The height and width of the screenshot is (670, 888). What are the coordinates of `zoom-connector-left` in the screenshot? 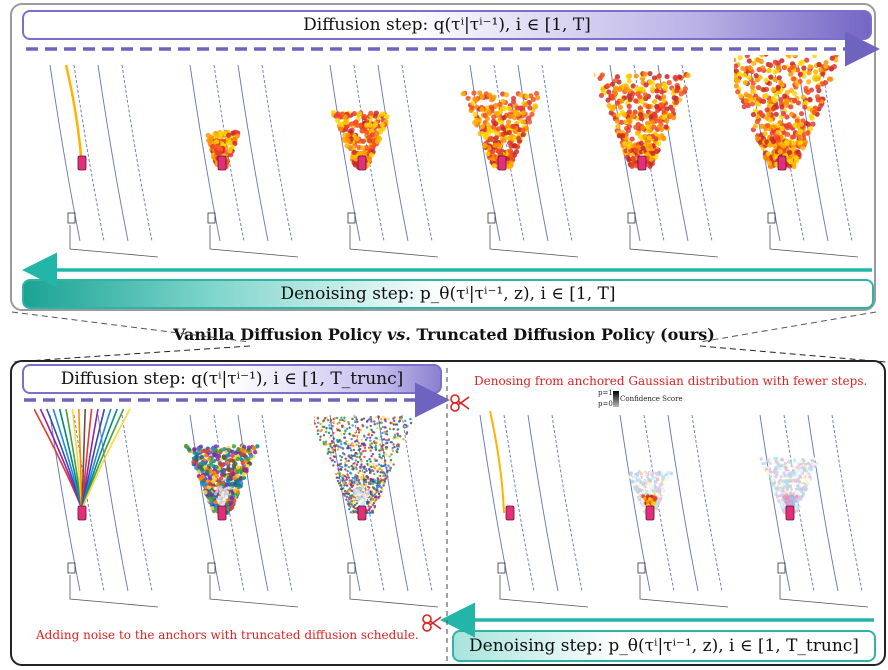 It's located at (131, 327).